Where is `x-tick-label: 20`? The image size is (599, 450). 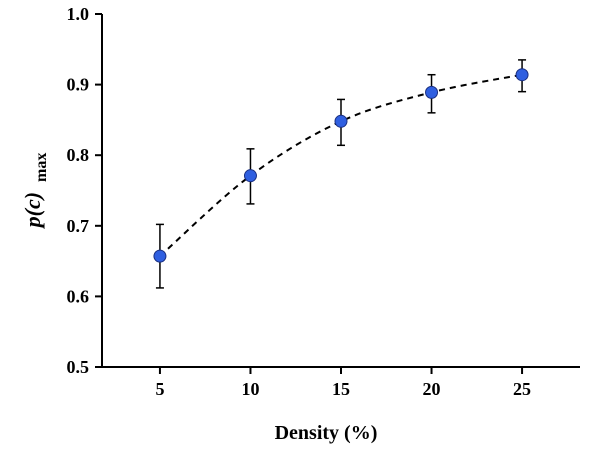 x-tick-label: 20 is located at coordinates (432, 389).